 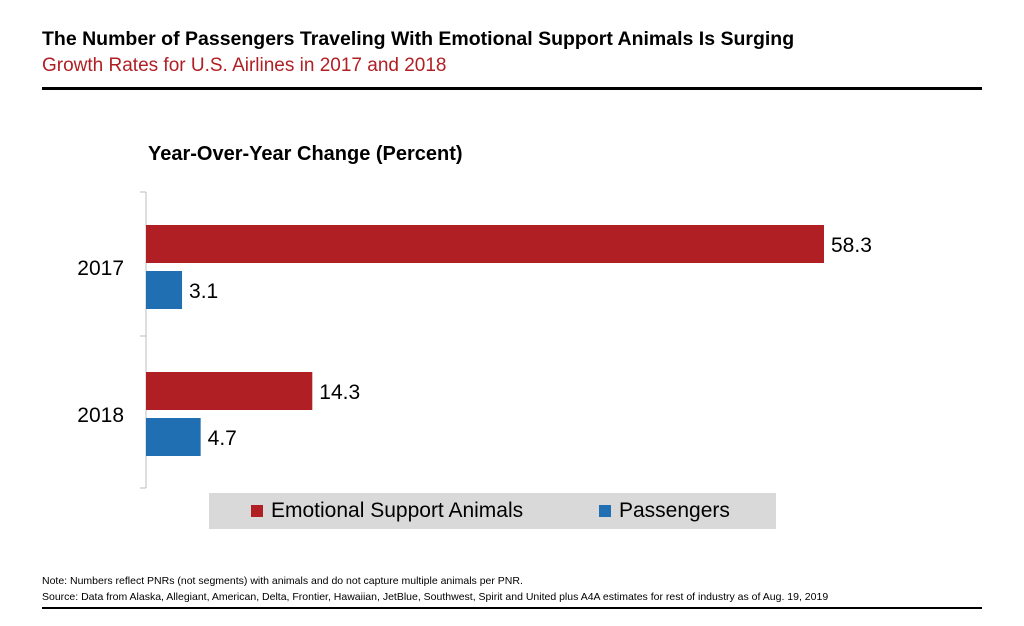 What do you see at coordinates (512, 88) in the screenshot?
I see `header-divider` at bounding box center [512, 88].